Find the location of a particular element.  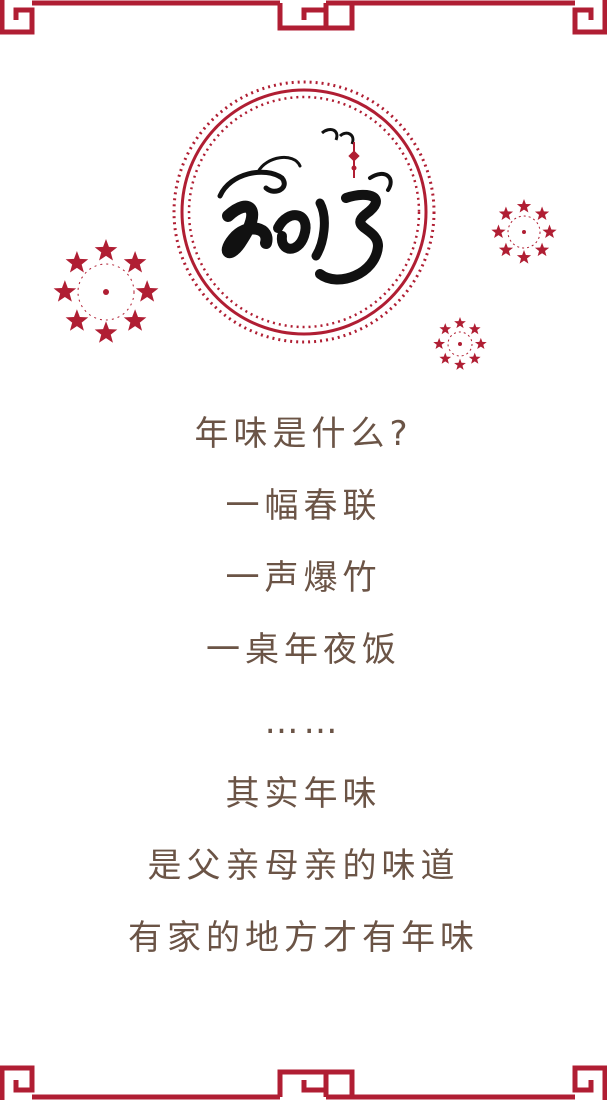

star-flower-decoration-left is located at coordinates (106, 291).